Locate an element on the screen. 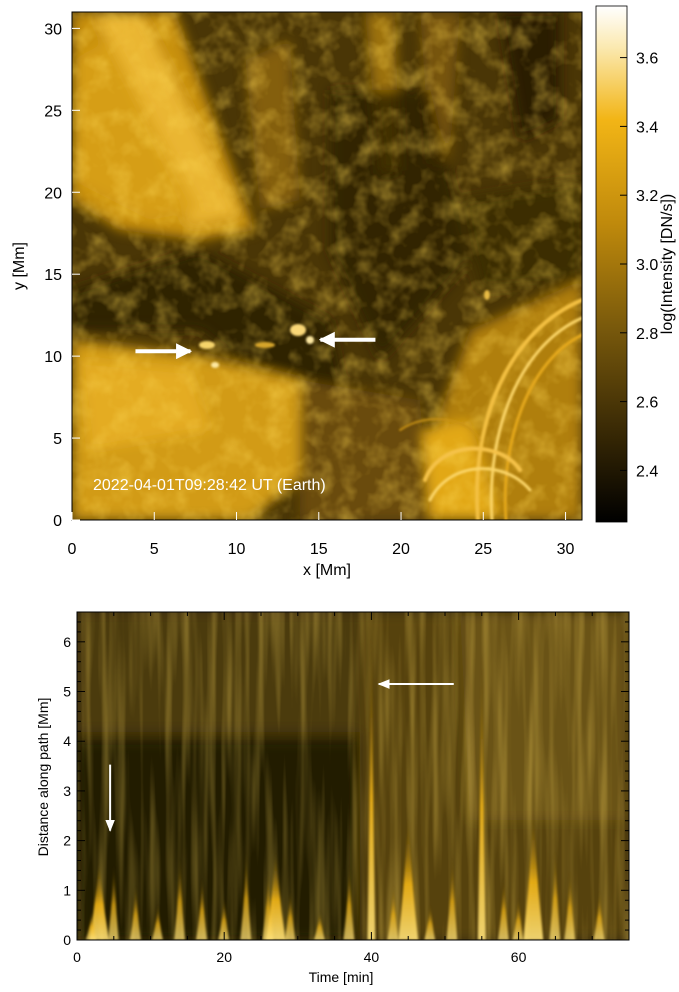  bottom-x-tick-label: 20 is located at coordinates (224, 957).